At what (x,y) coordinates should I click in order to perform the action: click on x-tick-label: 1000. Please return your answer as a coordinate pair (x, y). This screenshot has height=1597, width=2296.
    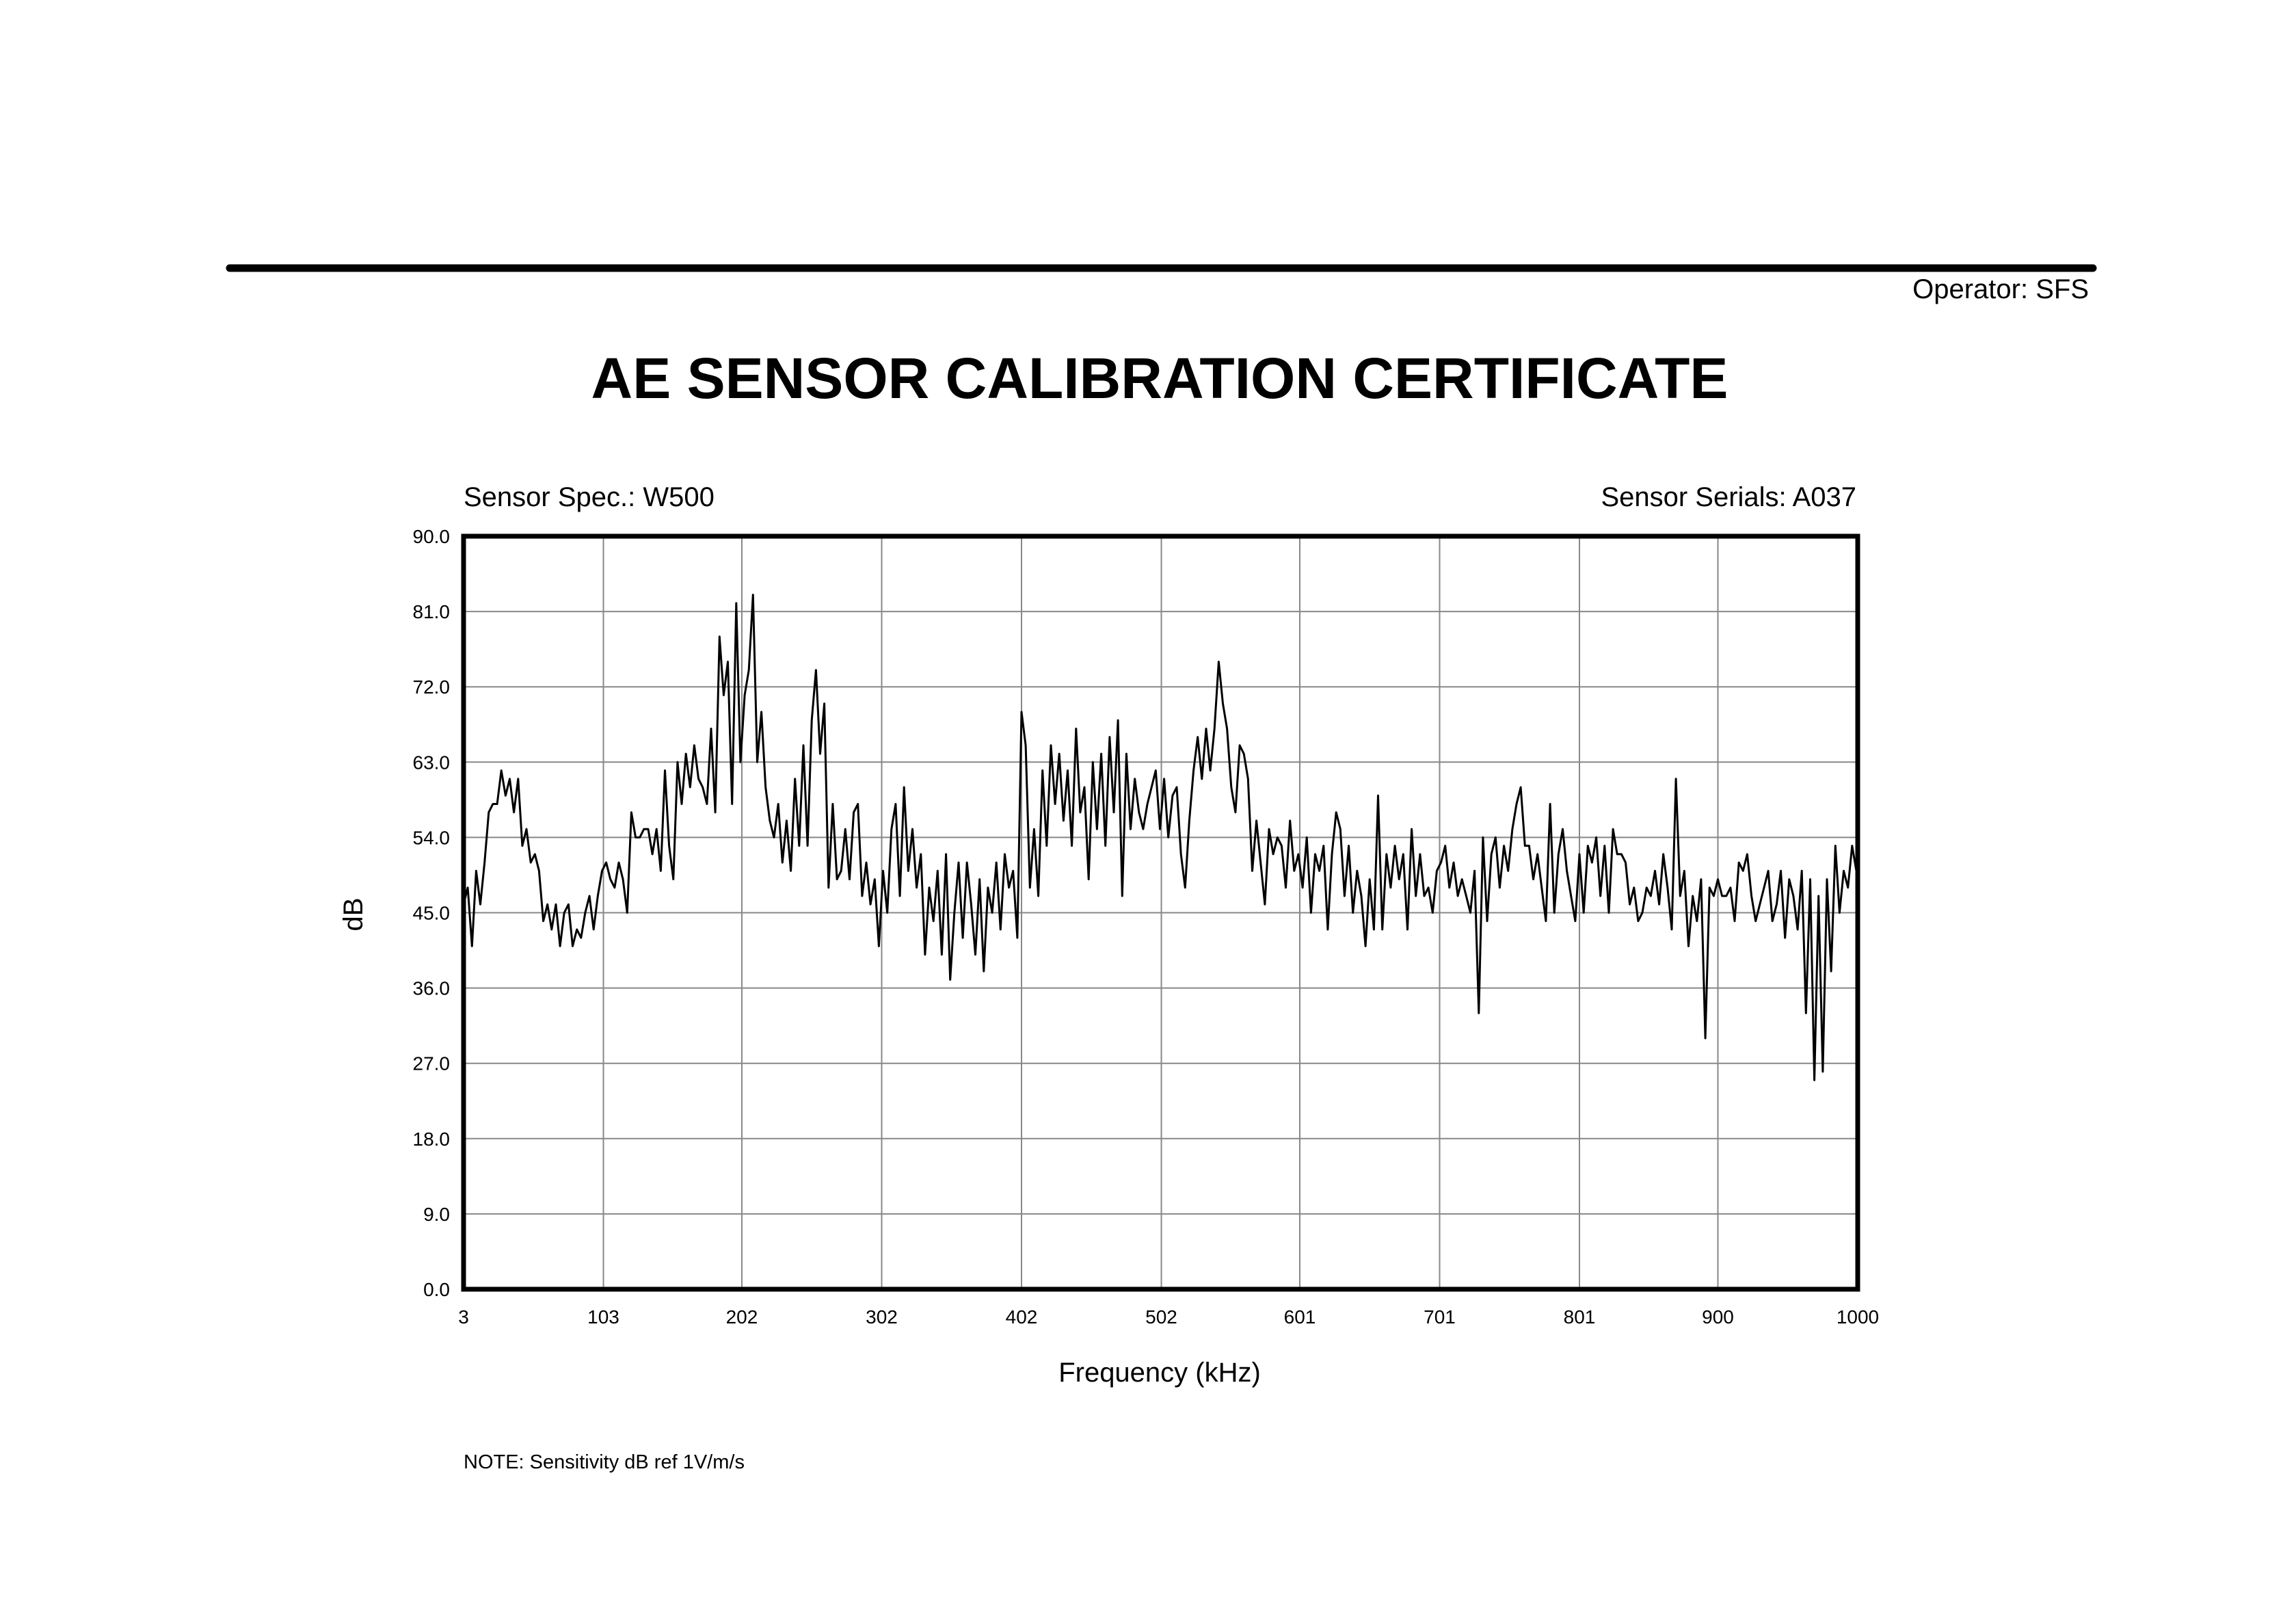
    Looking at the image, I should click on (1858, 1317).